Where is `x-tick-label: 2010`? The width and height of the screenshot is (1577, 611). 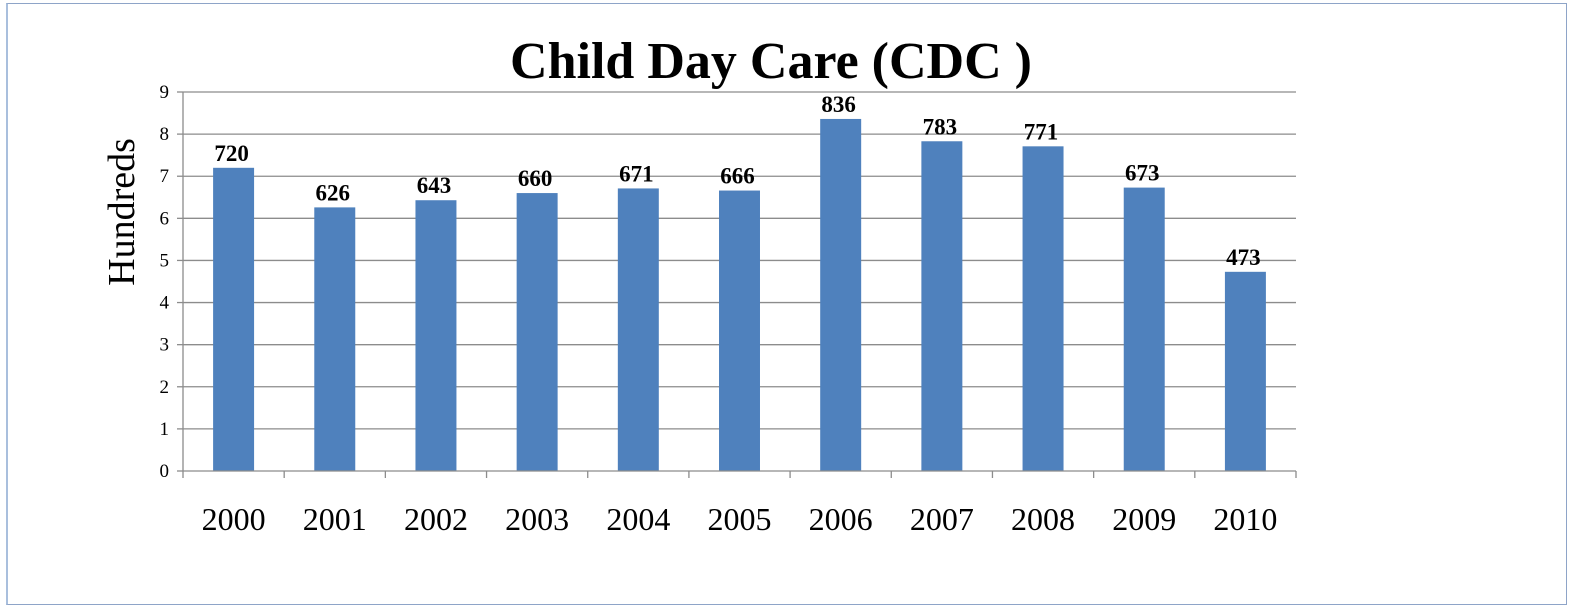 x-tick-label: 2010 is located at coordinates (1245, 519).